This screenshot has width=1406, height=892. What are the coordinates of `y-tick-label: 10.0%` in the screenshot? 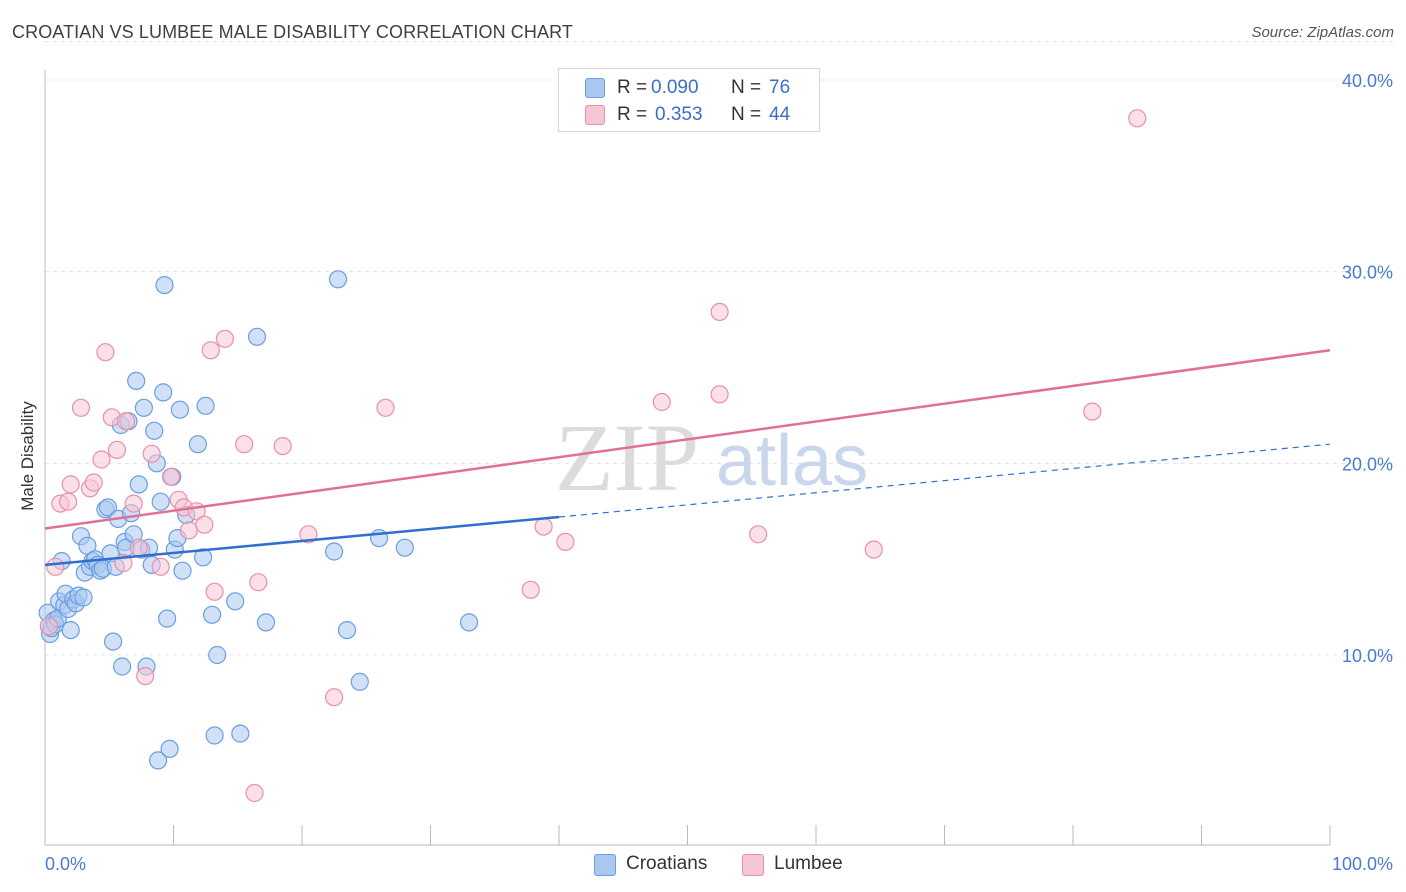 It's located at (1367, 656).